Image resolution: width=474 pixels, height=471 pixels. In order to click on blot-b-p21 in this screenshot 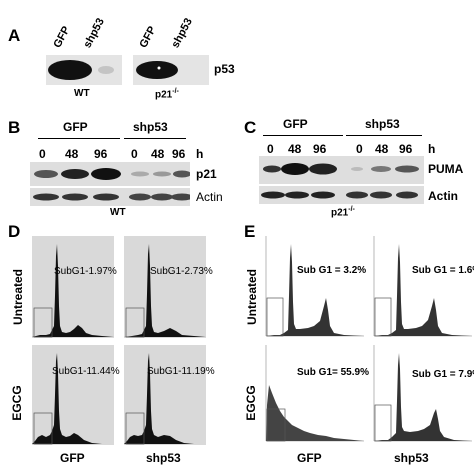, I will do `click(110, 174)`.